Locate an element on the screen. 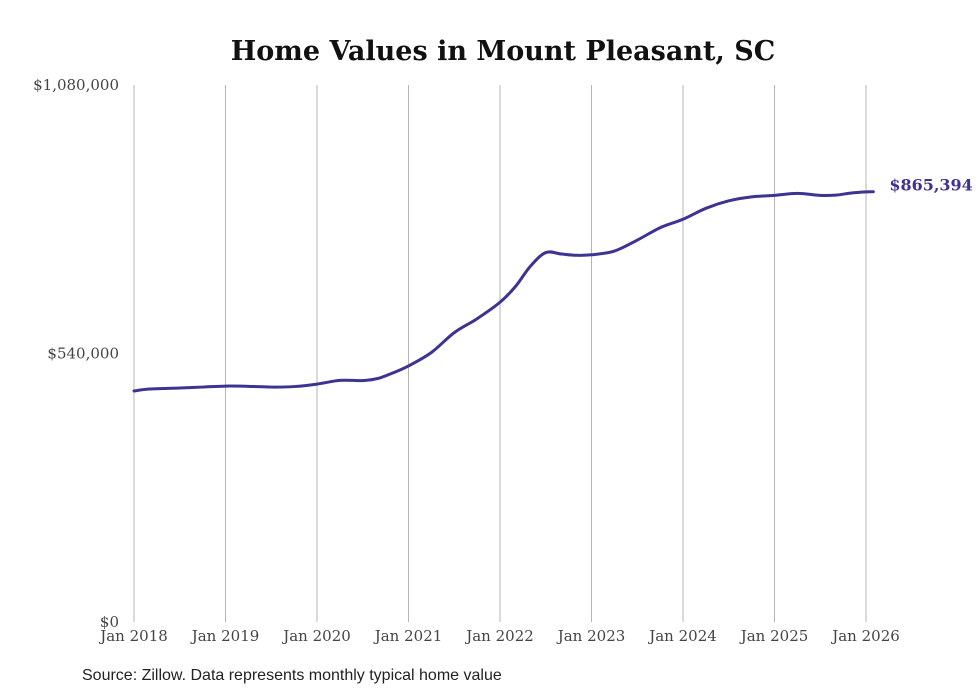 The image size is (980, 699). chart-title: Home Values in Mount Pleasant, SC is located at coordinates (503, 51).